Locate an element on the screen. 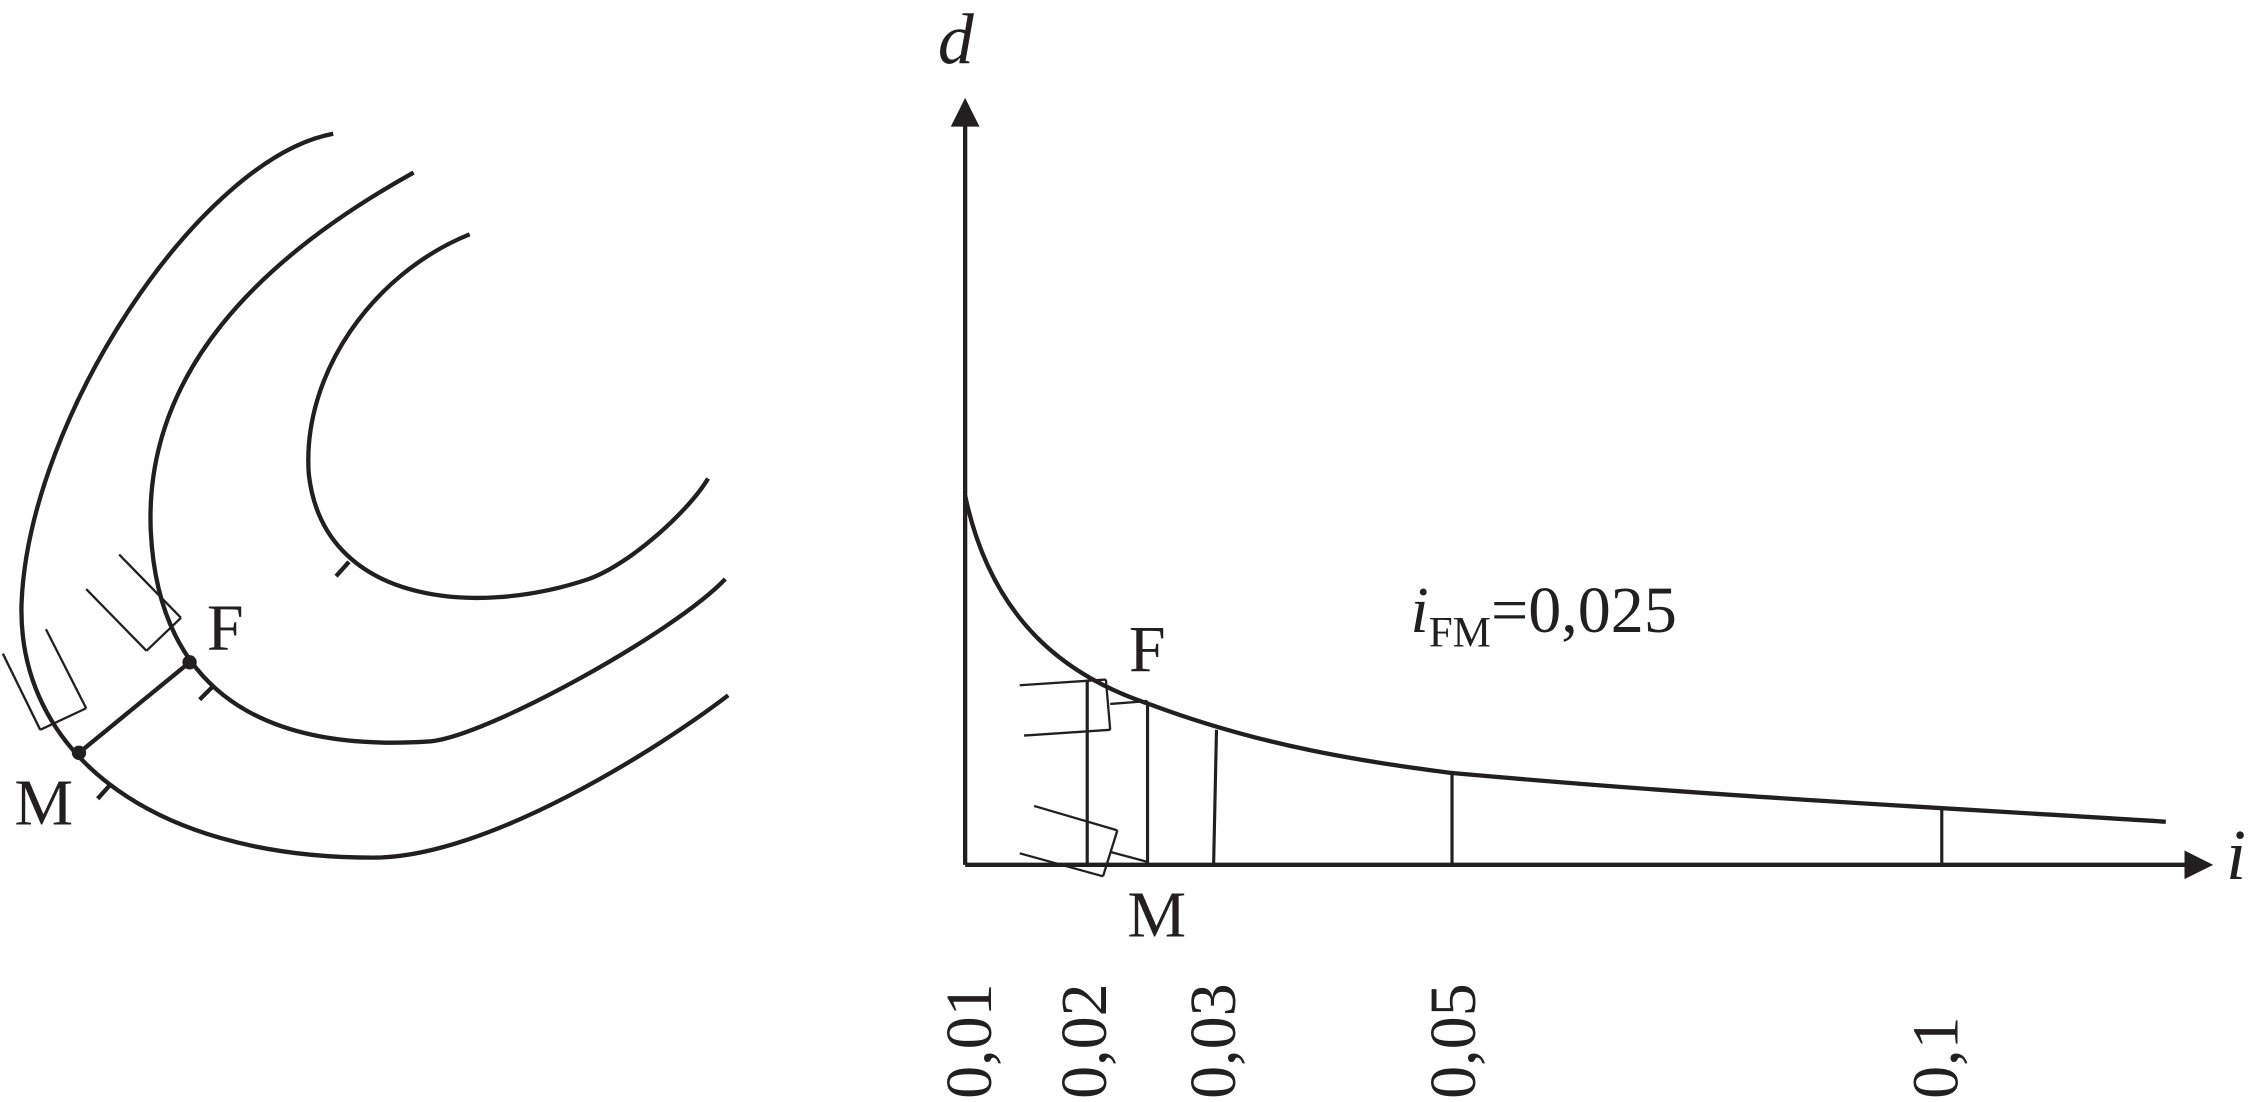 This screenshot has height=1102, width=2252. annotation: iFM=0,025 is located at coordinates (1543, 615).